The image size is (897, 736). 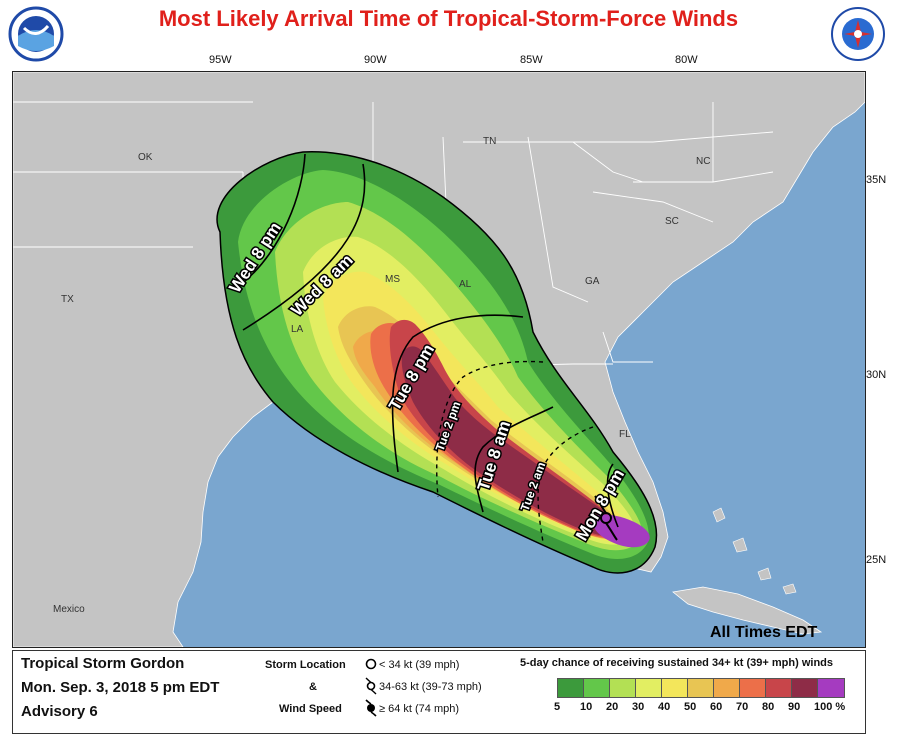 I want to click on category-hurricane: ≥ 64 kt (74 mph), so click(x=419, y=709).